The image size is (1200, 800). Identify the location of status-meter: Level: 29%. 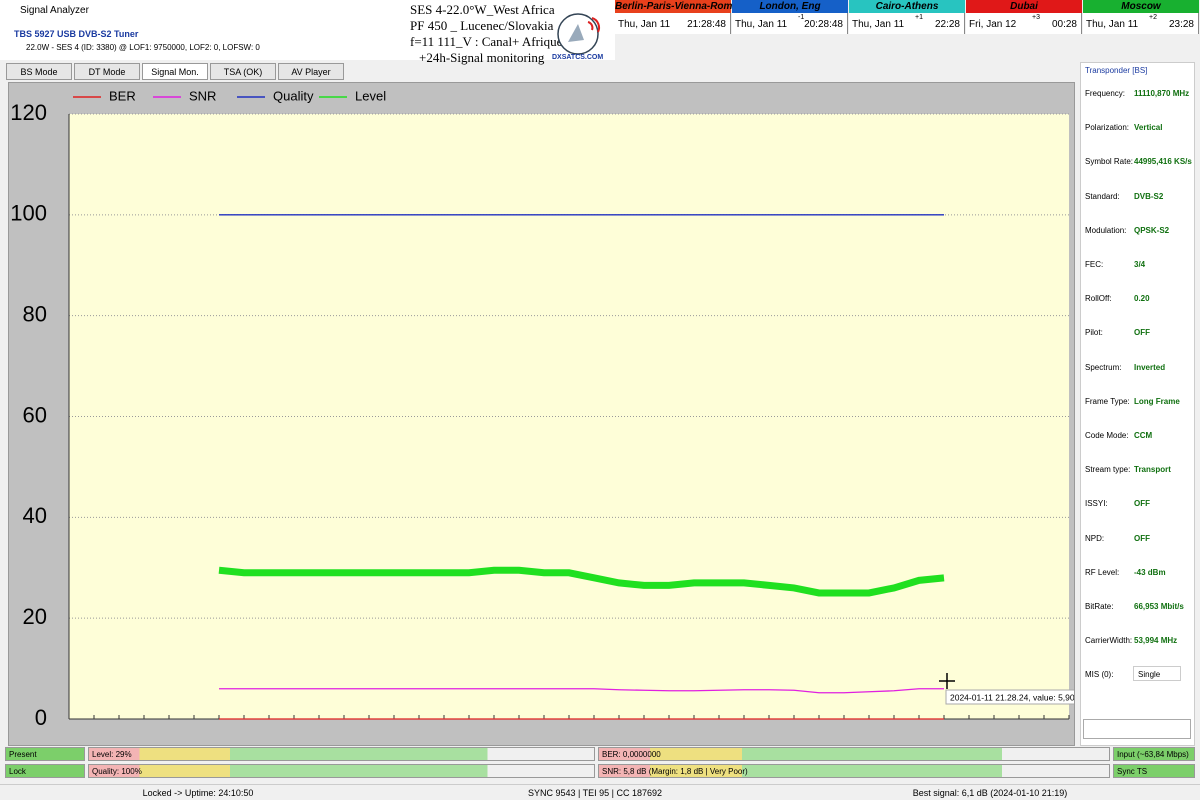
(341, 754).